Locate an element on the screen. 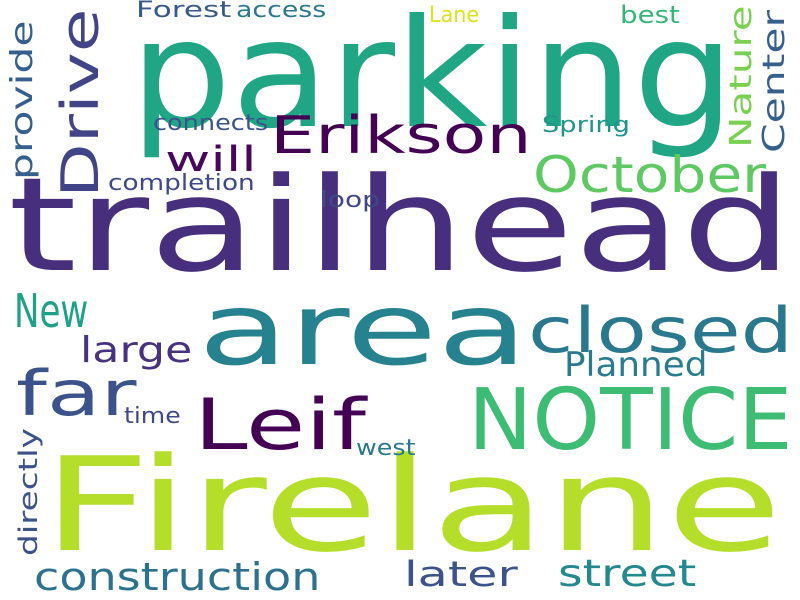 Image resolution: width=800 pixels, height=600 pixels. word-large: large is located at coordinates (136, 350).